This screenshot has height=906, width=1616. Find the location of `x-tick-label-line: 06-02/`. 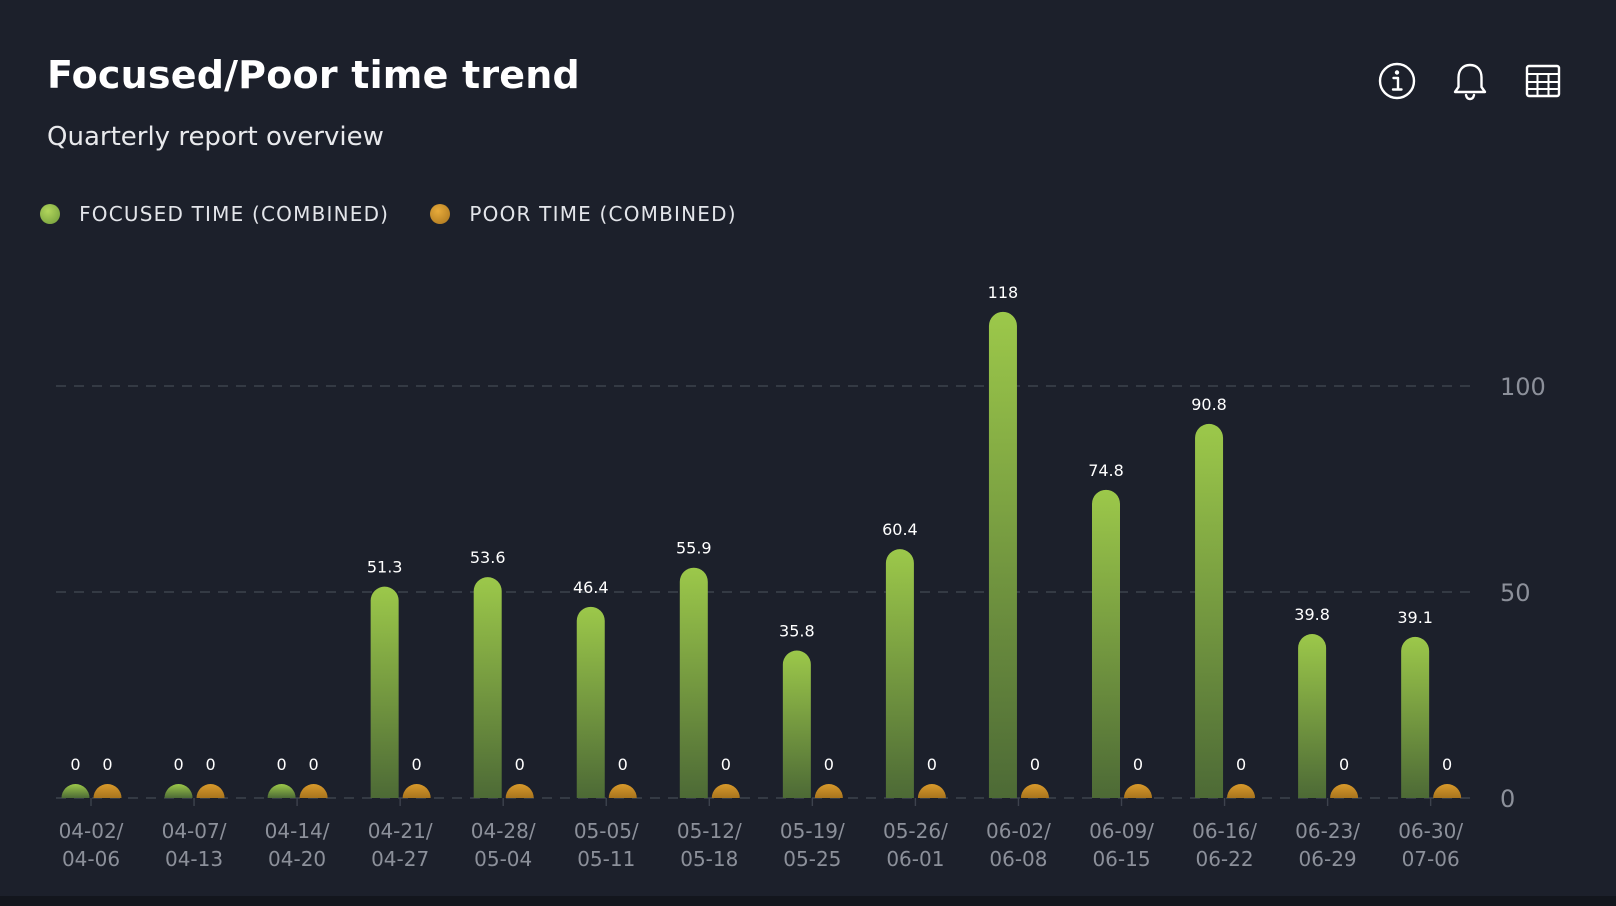

x-tick-label-line: 06-02/ is located at coordinates (1018, 831).